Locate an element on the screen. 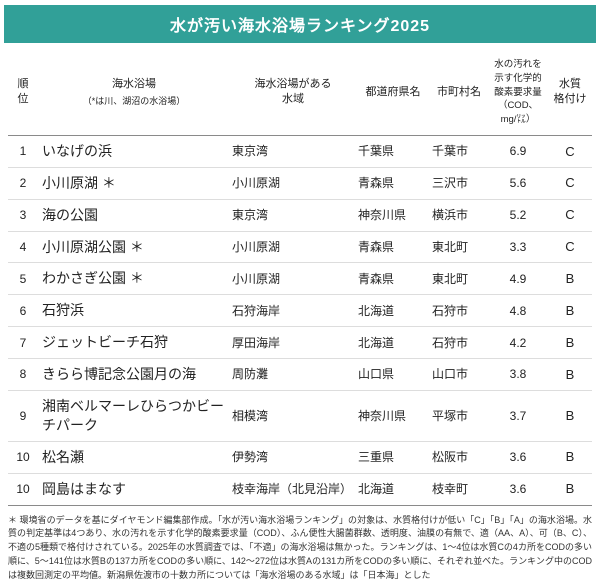 The image size is (600, 583). page-title: 水が汚い海水浴場ランキング2025 is located at coordinates (300, 26).